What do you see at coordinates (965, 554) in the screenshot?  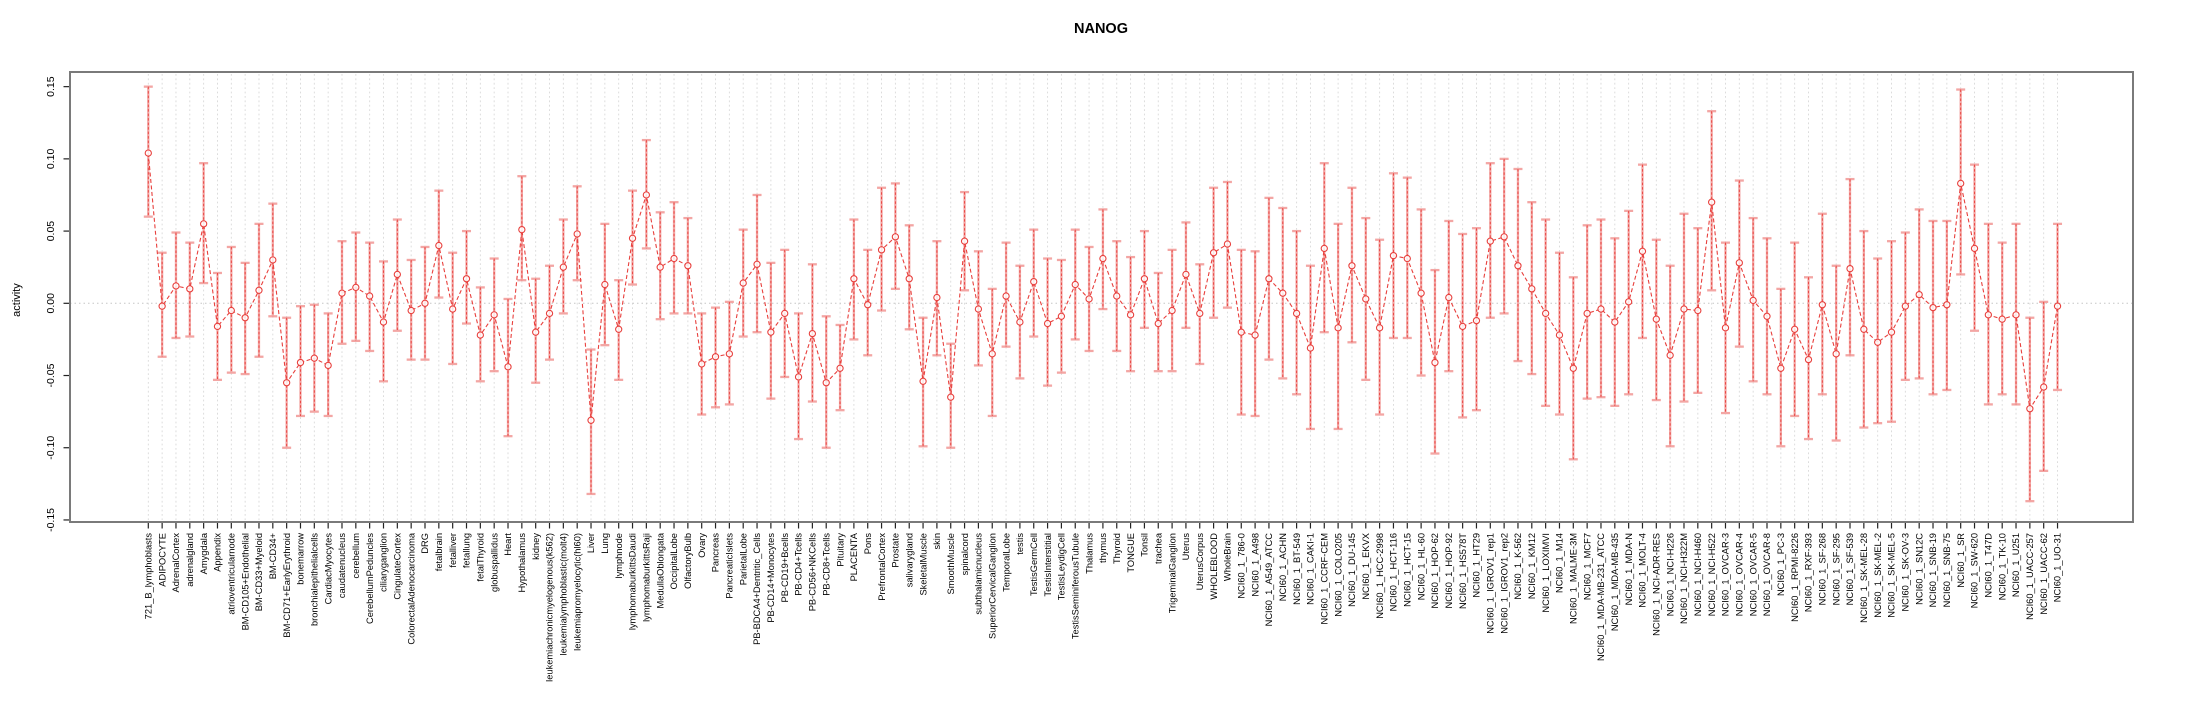 I see `x-tick-label: spinalcord` at bounding box center [965, 554].